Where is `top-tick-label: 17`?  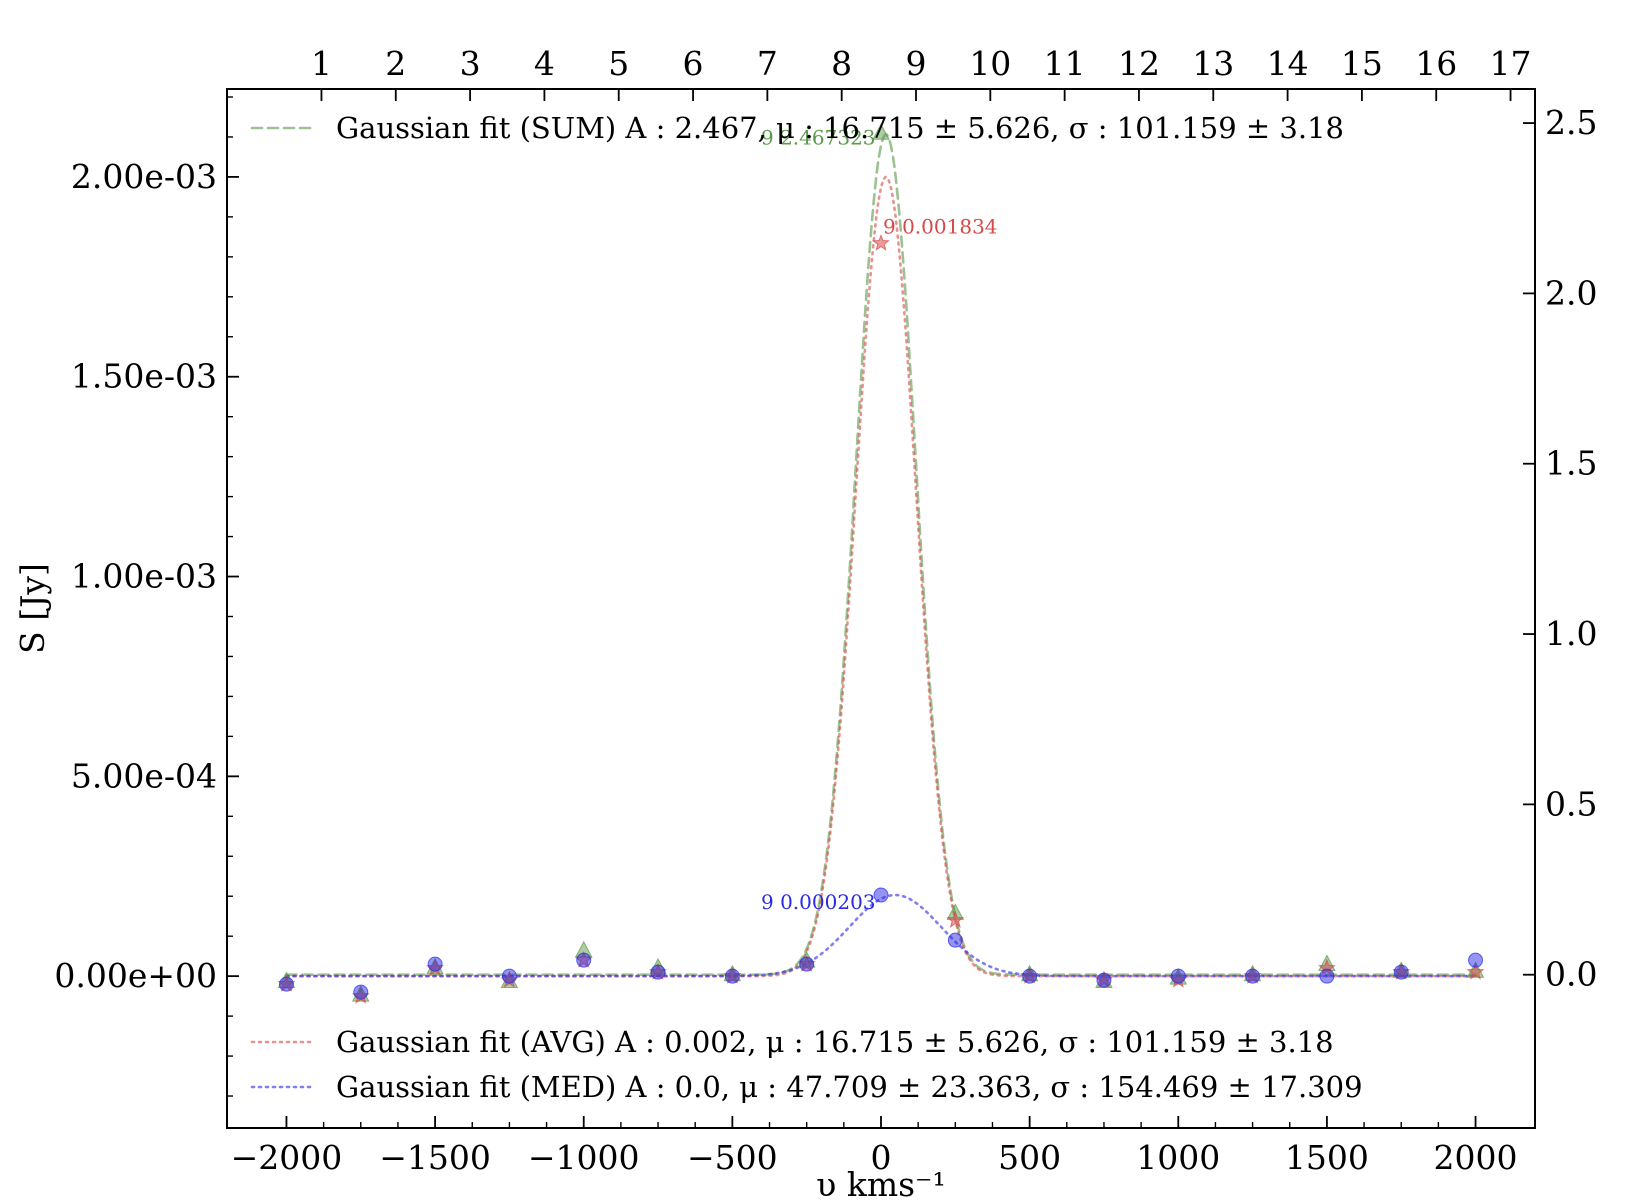
top-tick-label: 17 is located at coordinates (1511, 63).